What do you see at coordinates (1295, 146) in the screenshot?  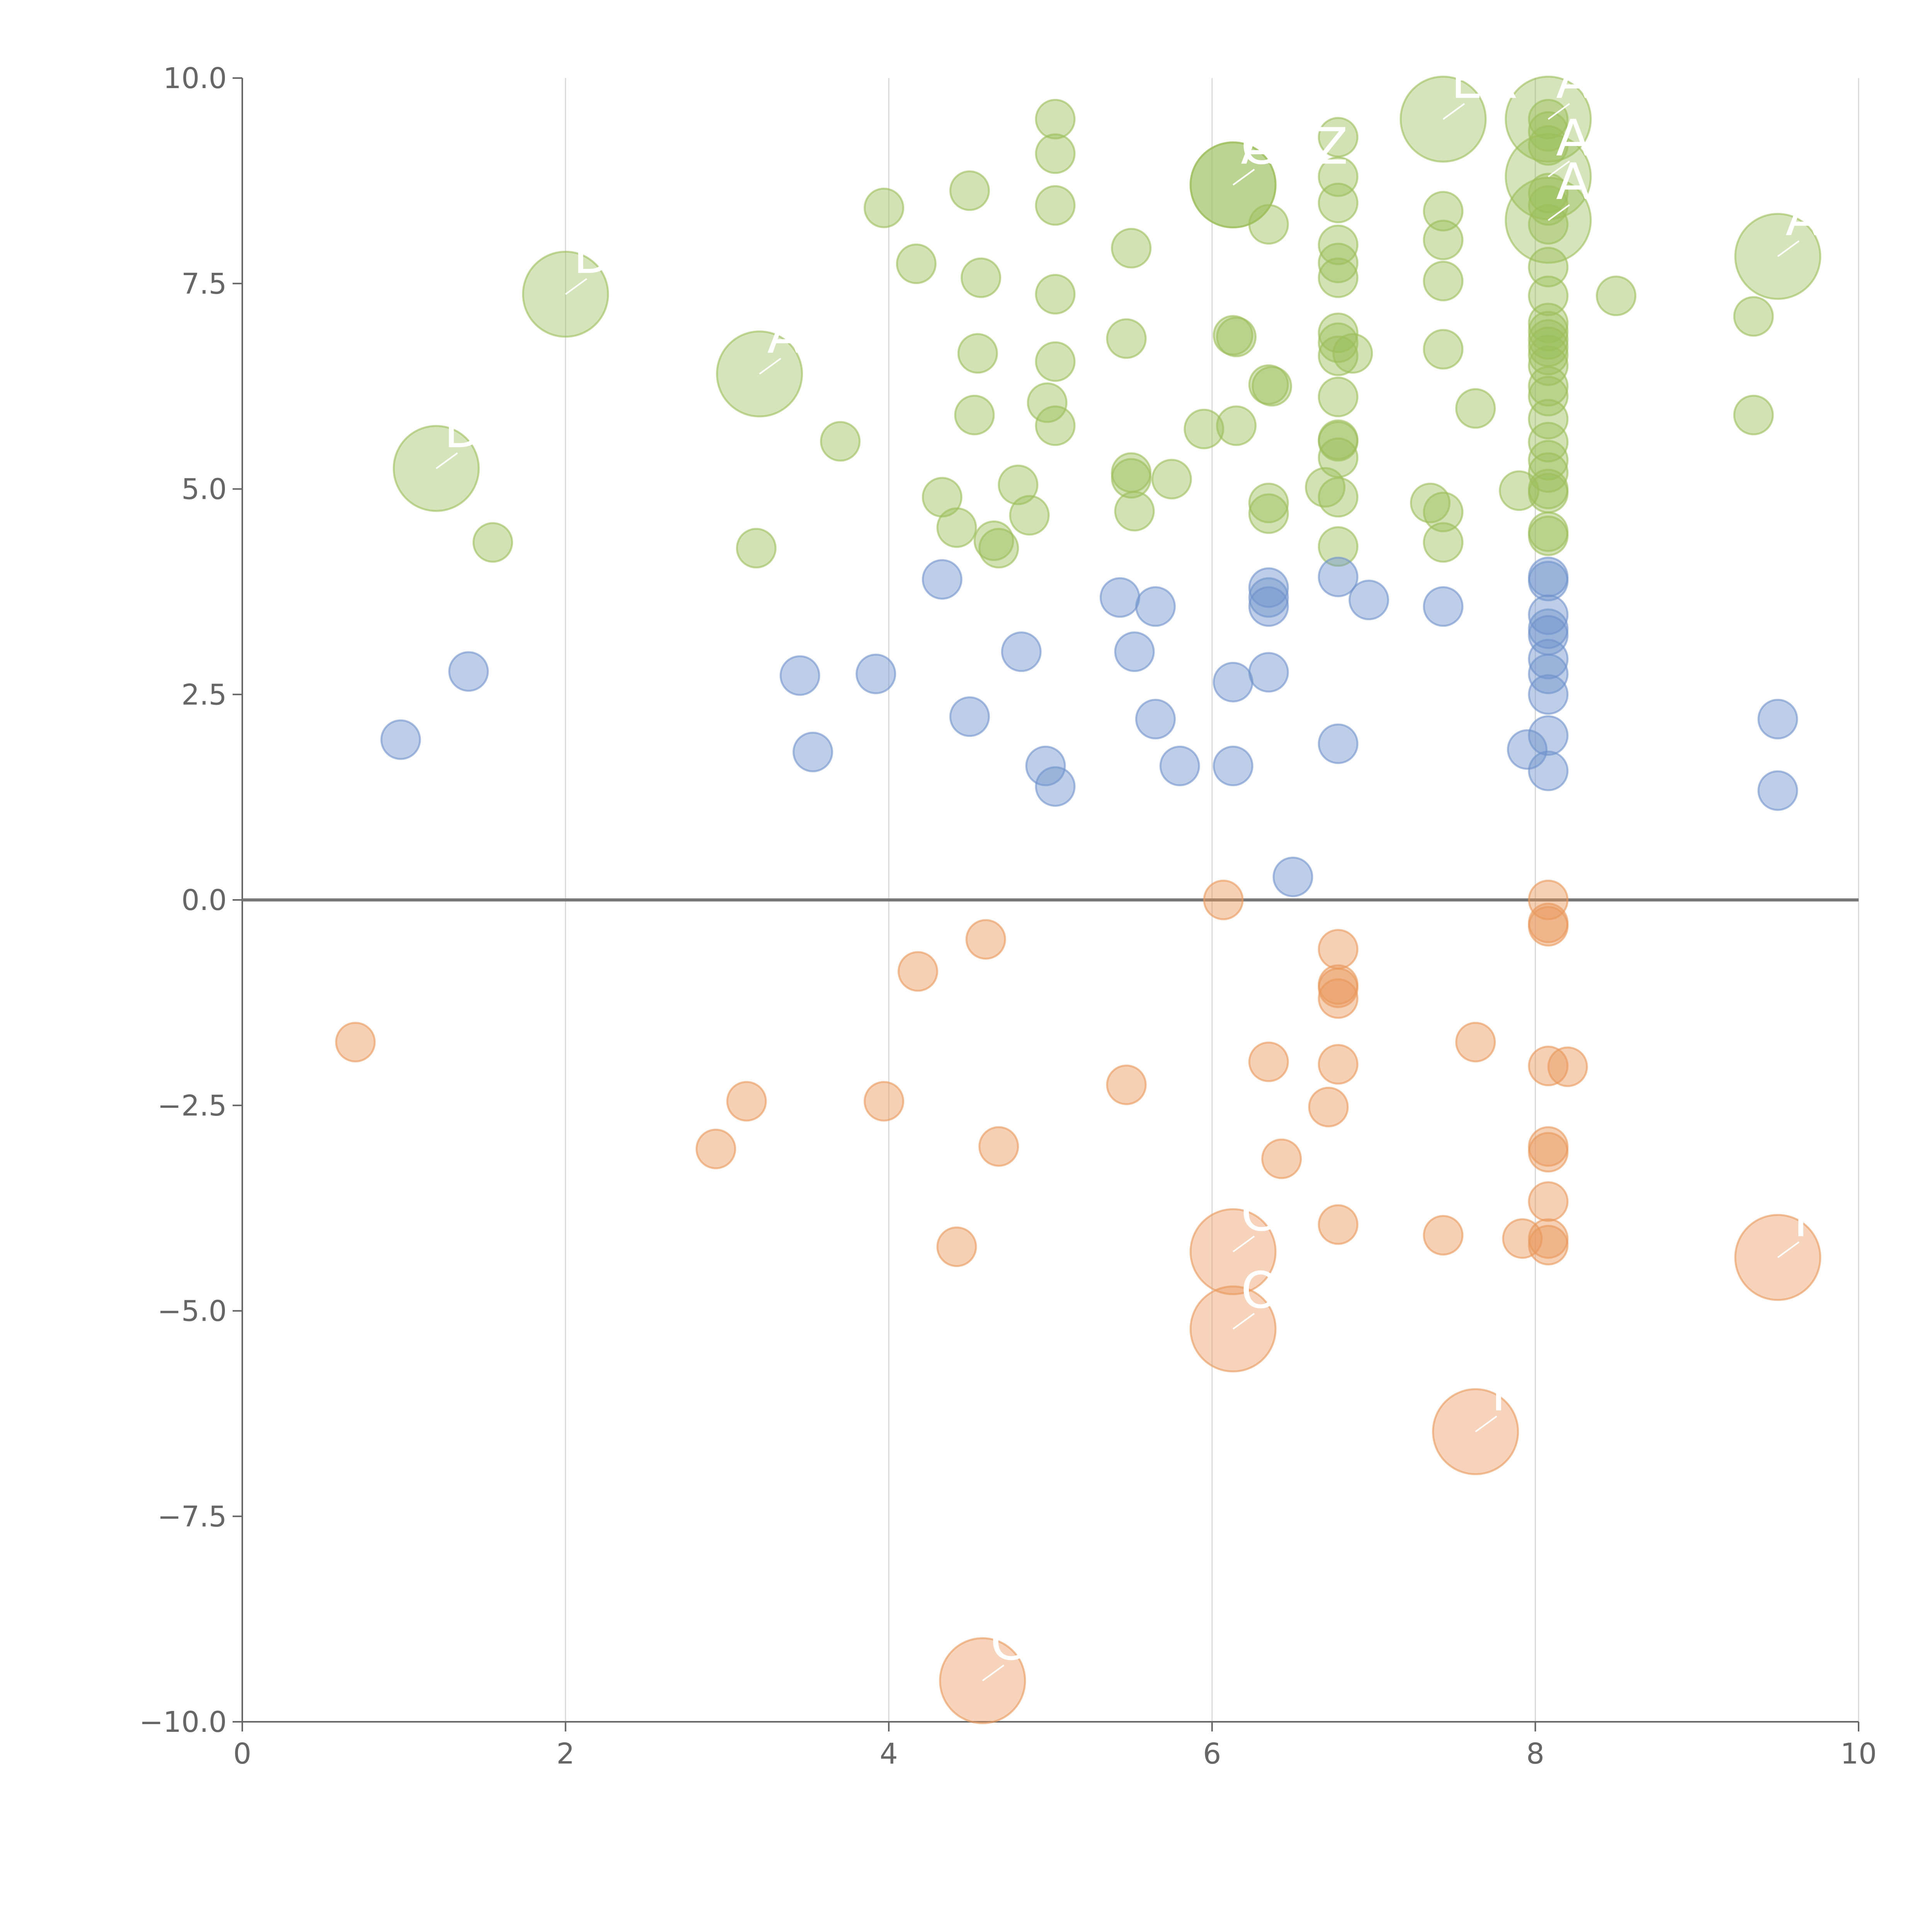 I see `bubble-label: CHZ` at bounding box center [1295, 146].